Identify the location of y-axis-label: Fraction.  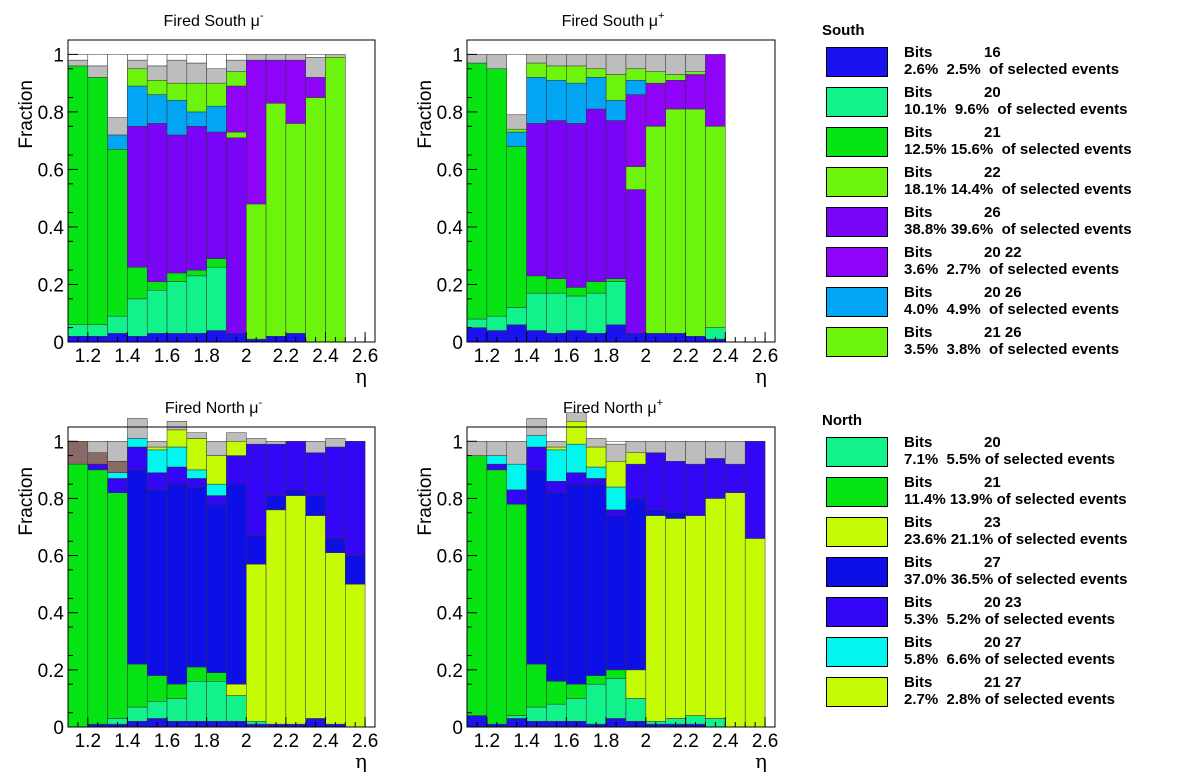
(425, 114).